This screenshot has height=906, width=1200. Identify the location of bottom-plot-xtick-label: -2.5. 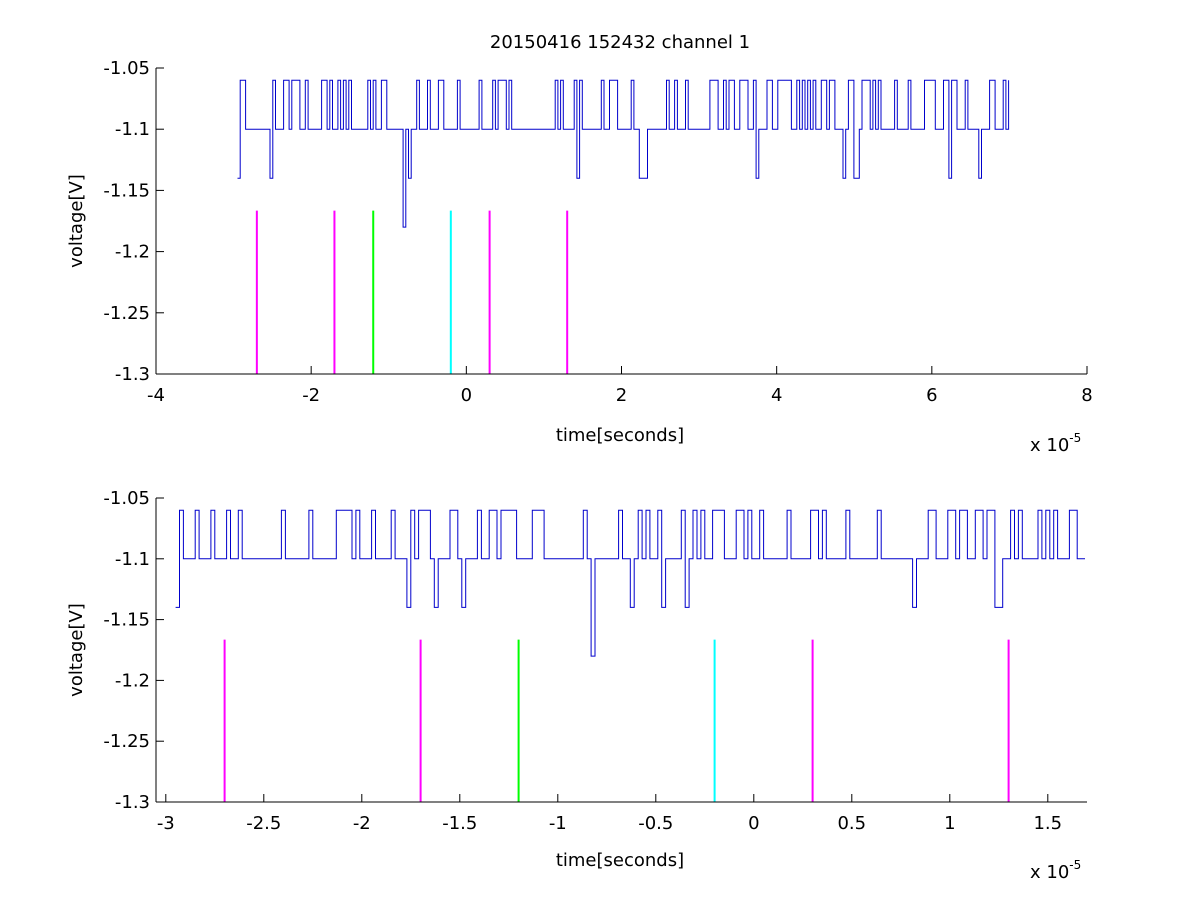
(263, 823).